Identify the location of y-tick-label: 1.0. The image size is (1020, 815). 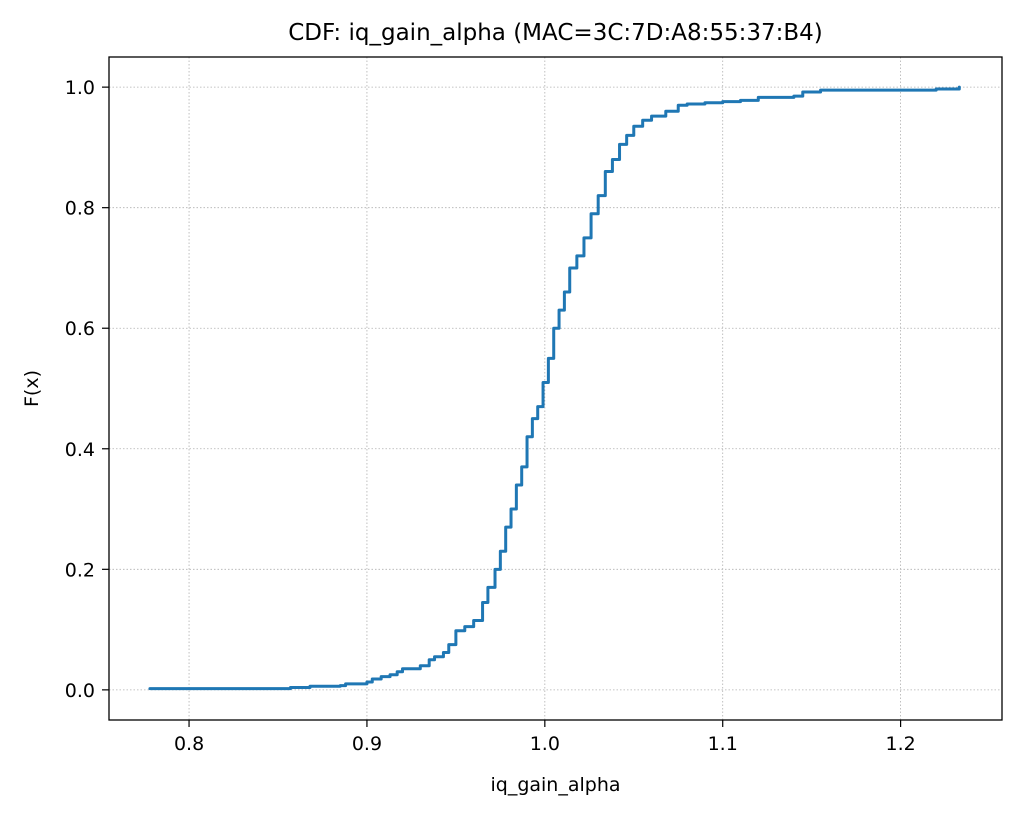
(80, 88).